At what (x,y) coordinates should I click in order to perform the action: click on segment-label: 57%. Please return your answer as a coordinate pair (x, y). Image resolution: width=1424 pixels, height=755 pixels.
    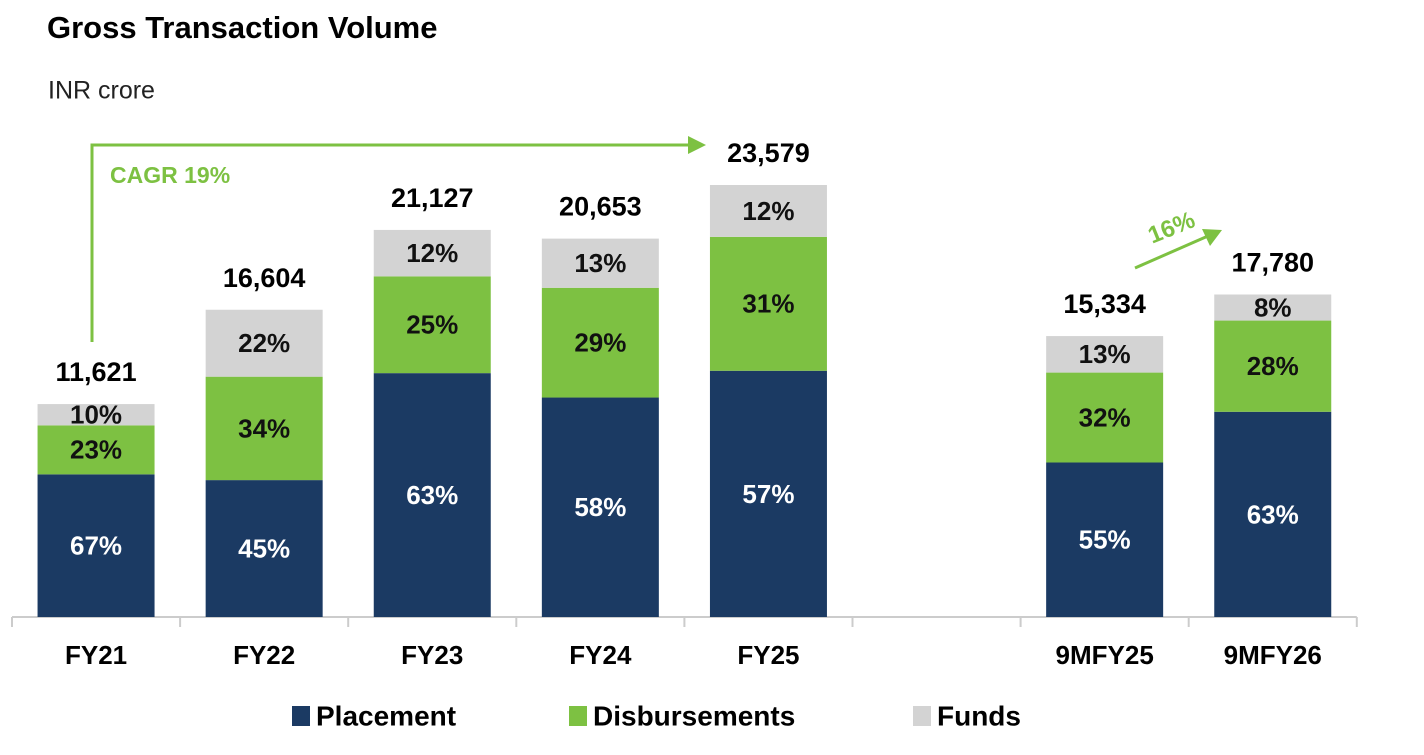
    Looking at the image, I should click on (768, 494).